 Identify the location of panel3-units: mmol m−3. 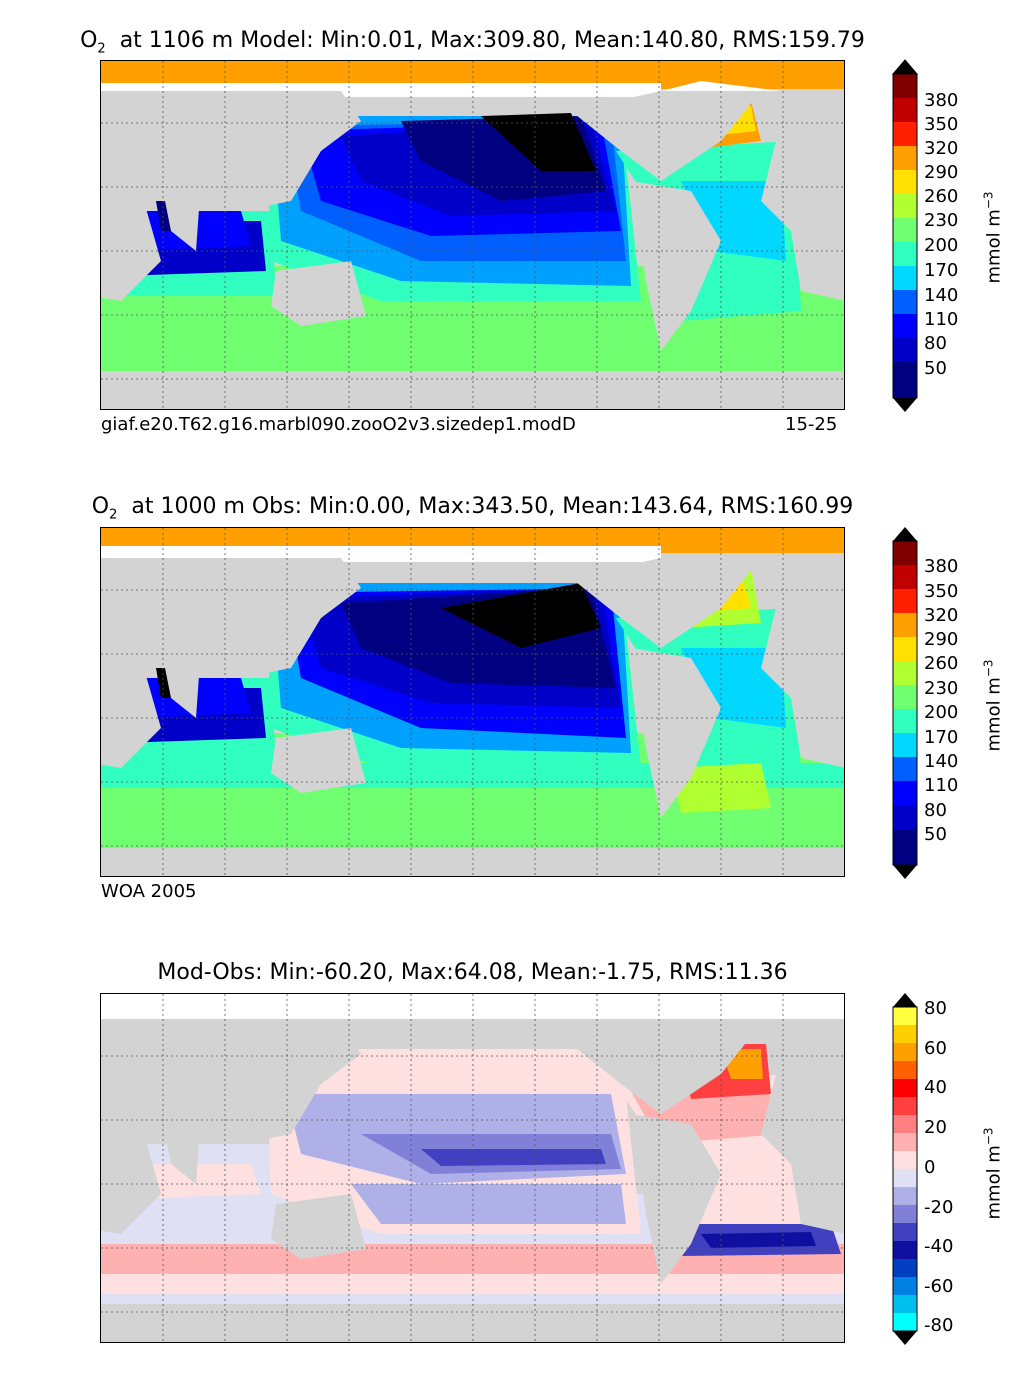
(993, 1173).